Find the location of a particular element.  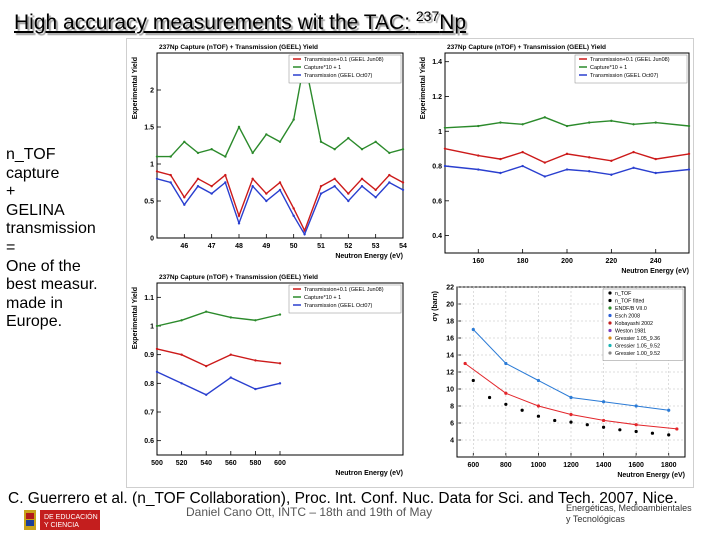

x-tick-label: 54 is located at coordinates (403, 246).